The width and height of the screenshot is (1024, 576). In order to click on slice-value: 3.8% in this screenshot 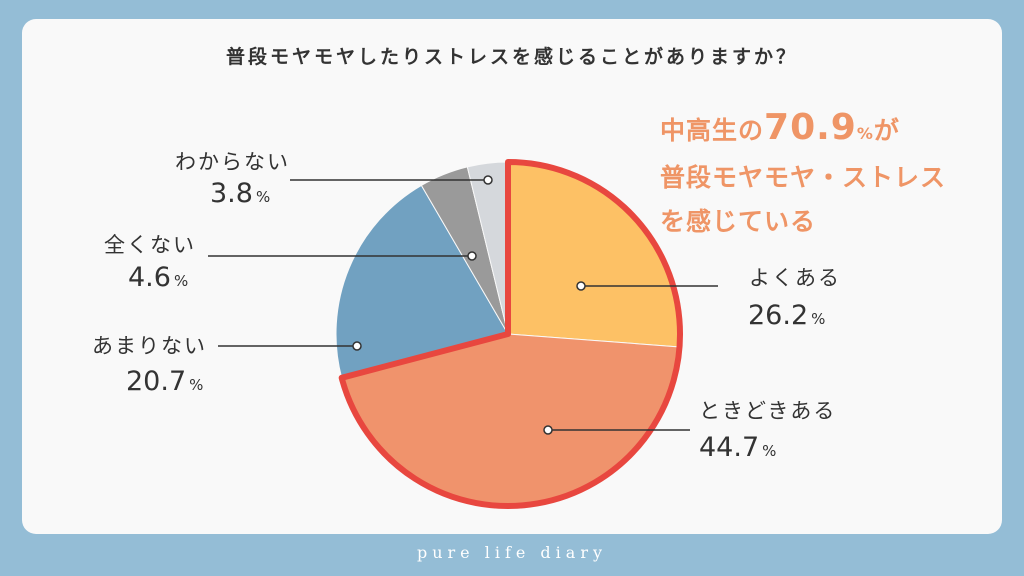, I will do `click(240, 193)`.